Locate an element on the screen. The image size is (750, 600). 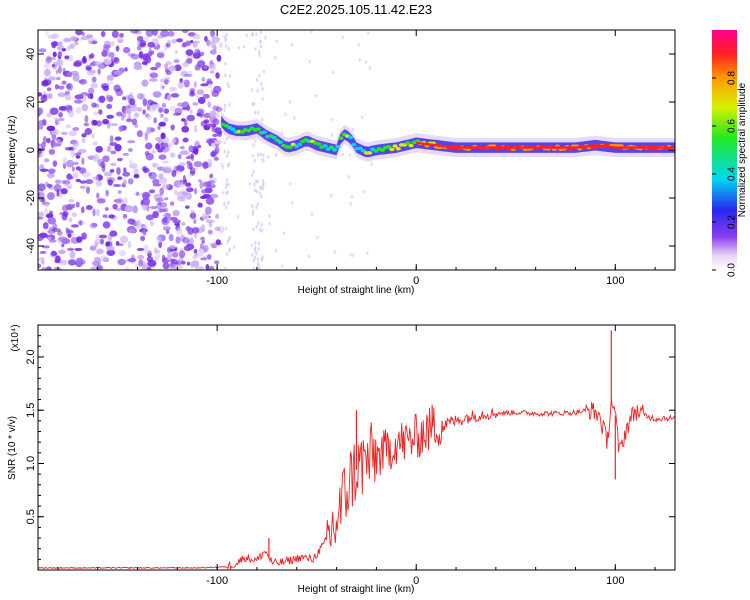
spectrogram-y-tick-label: 40 is located at coordinates (31, 54).